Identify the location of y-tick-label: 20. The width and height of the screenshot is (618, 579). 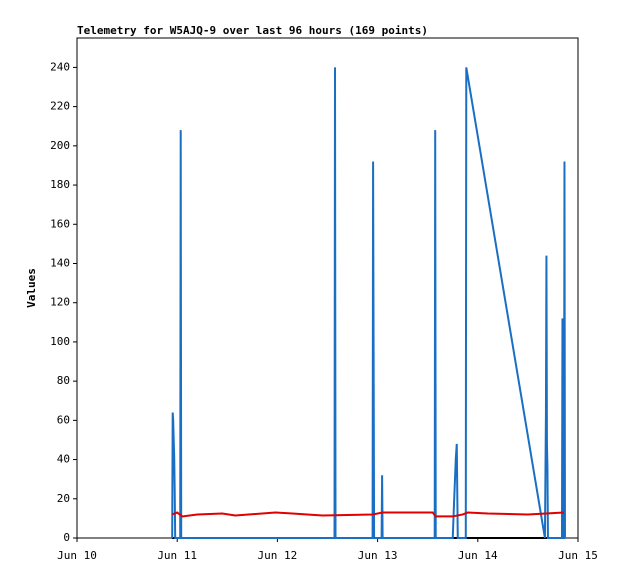
(63, 498).